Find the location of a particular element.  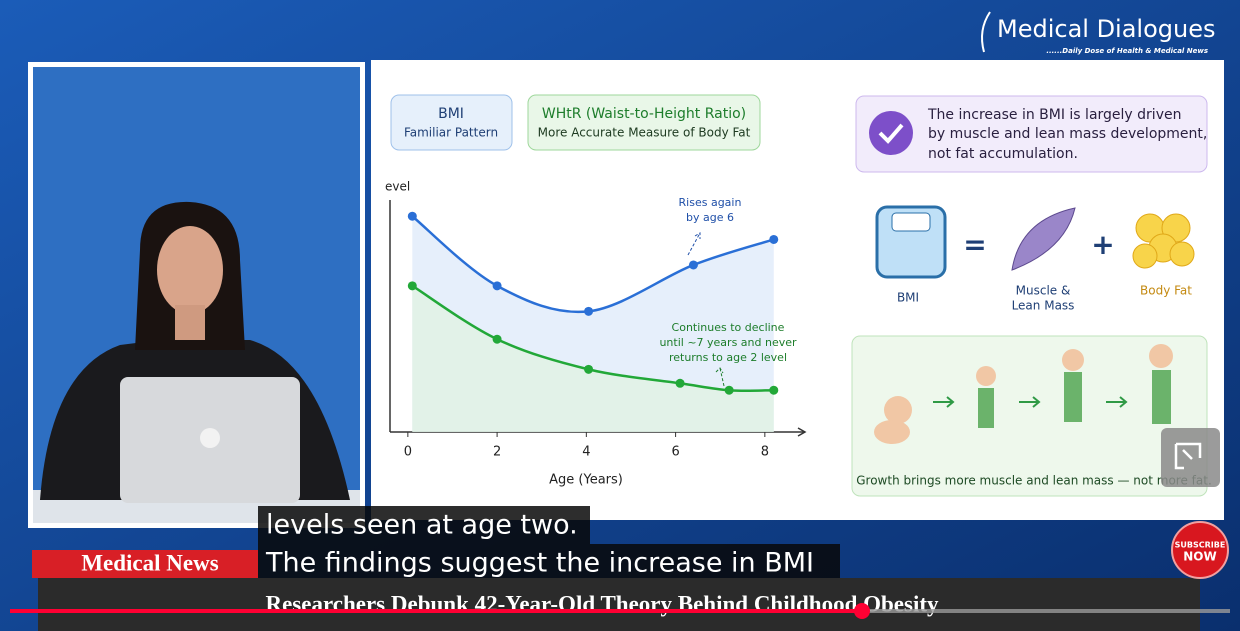

muscle-label: Lean Mass is located at coordinates (1043, 306).